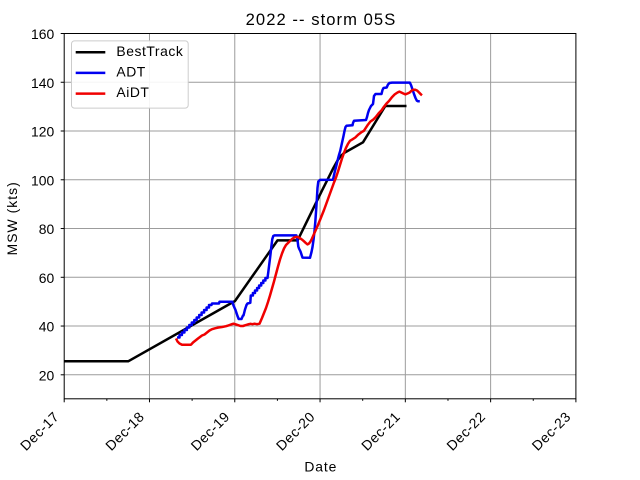 Image resolution: width=640 pixels, height=480 pixels. What do you see at coordinates (47, 376) in the screenshot?
I see `svg-text: 20` at bounding box center [47, 376].